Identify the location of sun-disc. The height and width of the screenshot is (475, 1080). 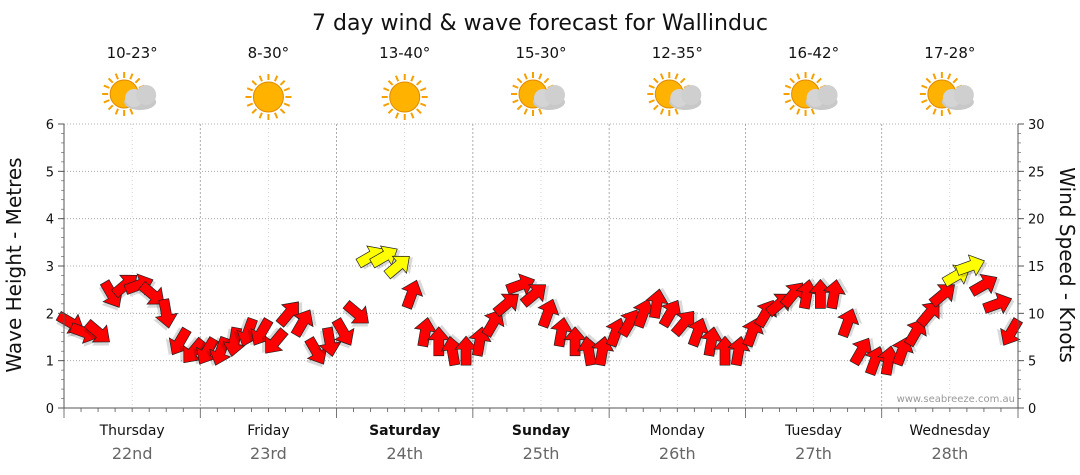
(405, 97).